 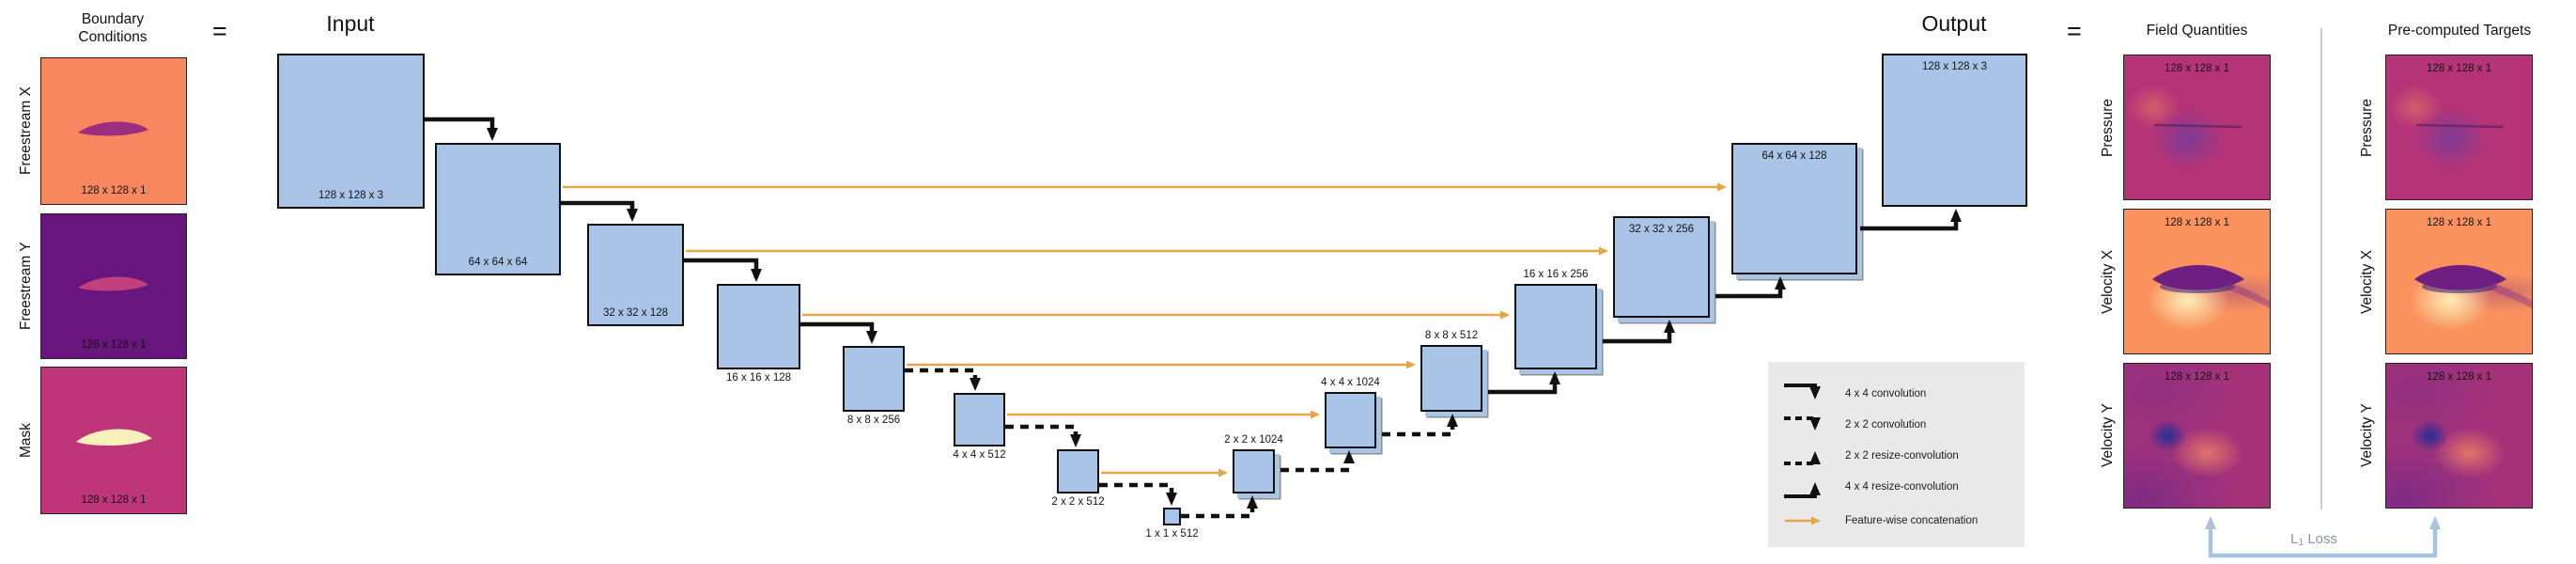 I want to click on legend-item-concatenation: Feature-wise concatenation, so click(x=1879, y=521).